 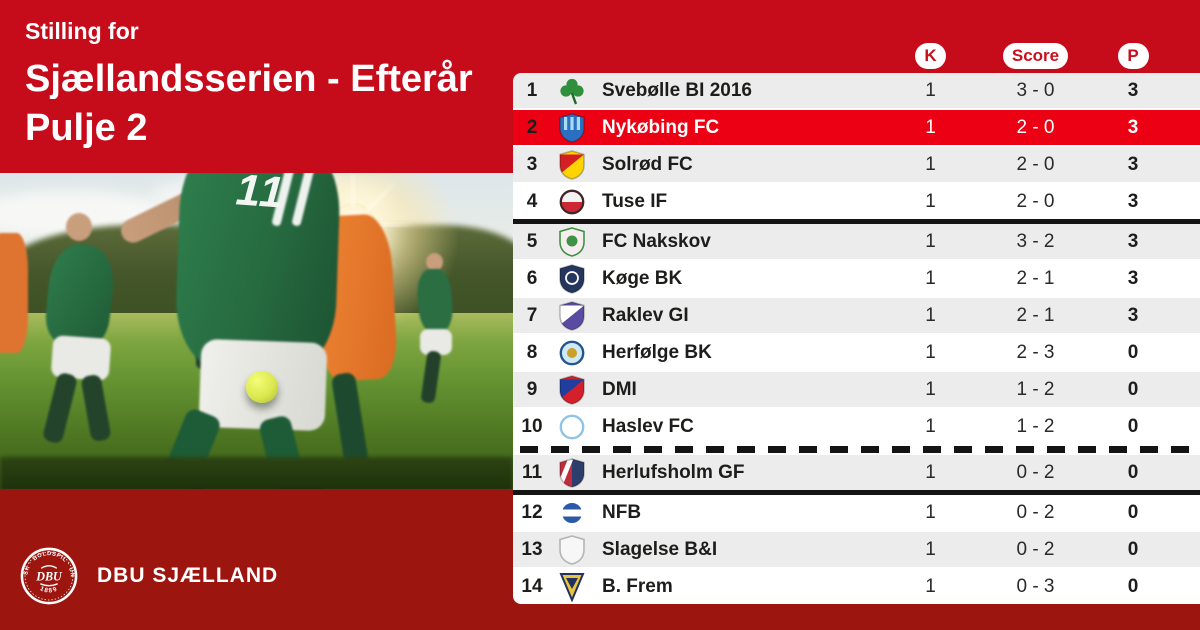 I want to click on page-title-line1: Sjællandsserien - Efterår, so click(x=249, y=79).